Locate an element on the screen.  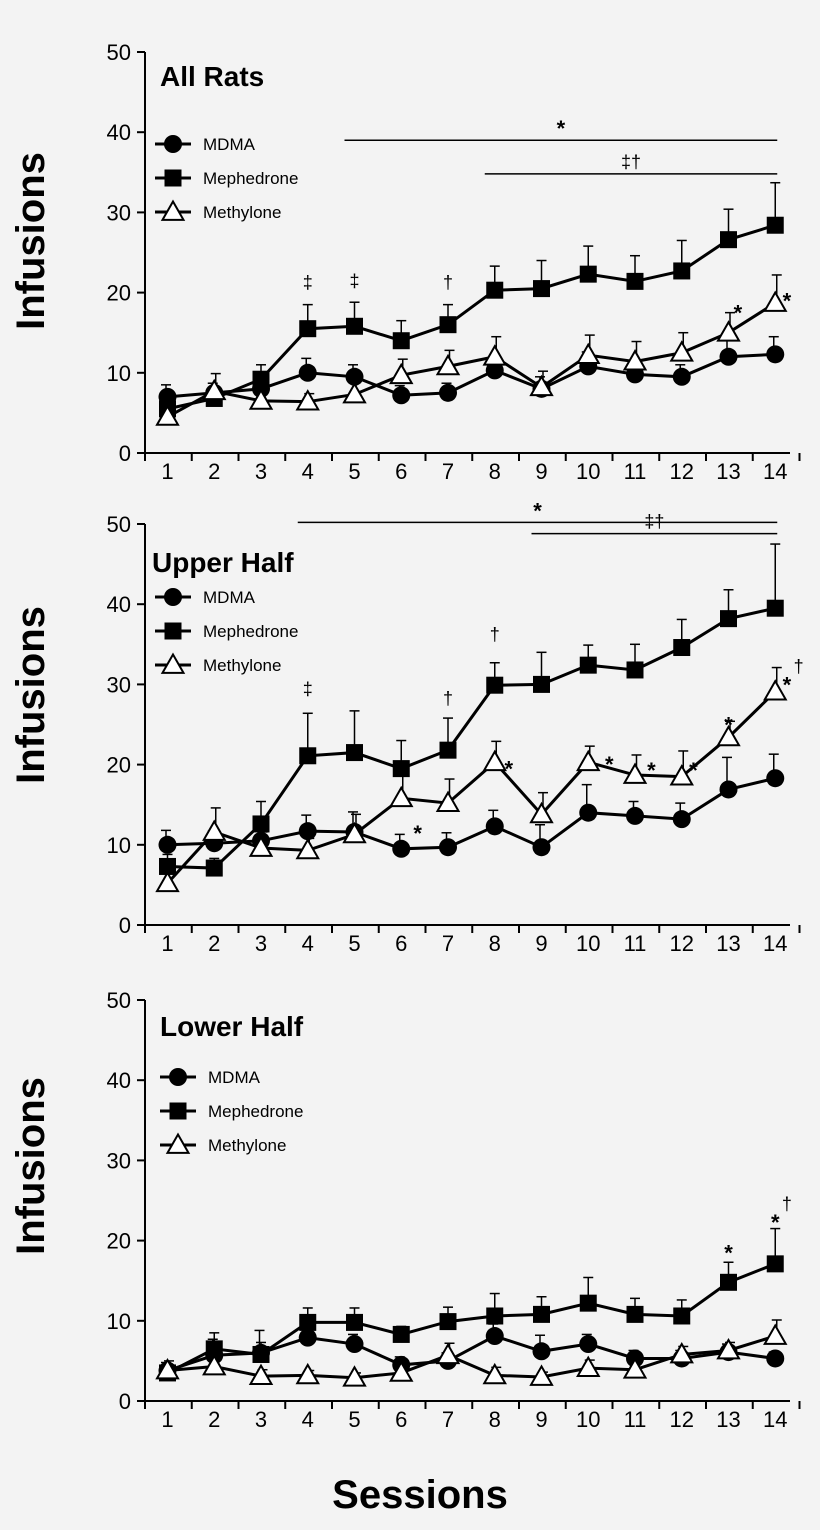
legend-label: MDMA is located at coordinates (229, 597).